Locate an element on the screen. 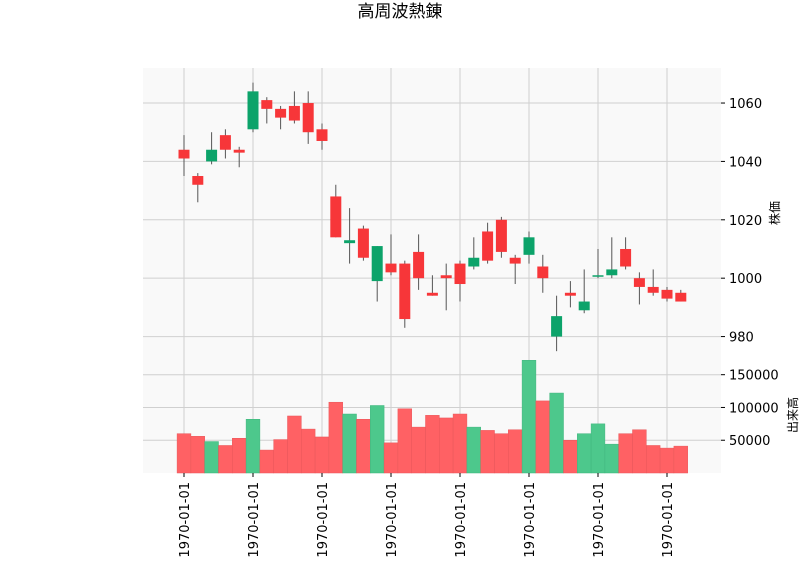 The width and height of the screenshot is (800, 575). chart-title: 高周波熱錬 is located at coordinates (400, 12).